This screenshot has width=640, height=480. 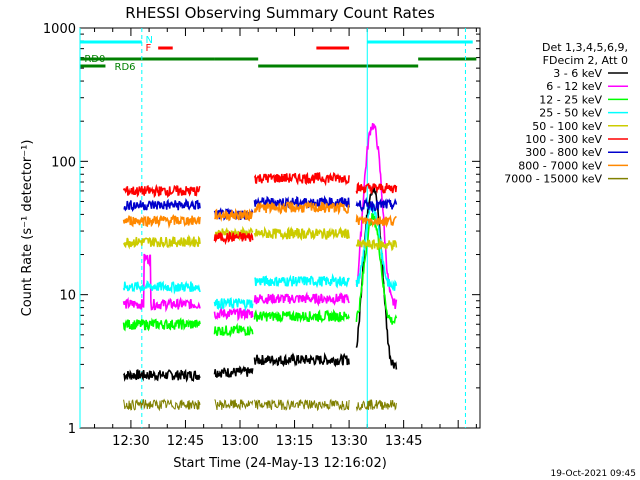 I want to click on legend-entry: 7000 - 15000 keV, so click(x=553, y=179).